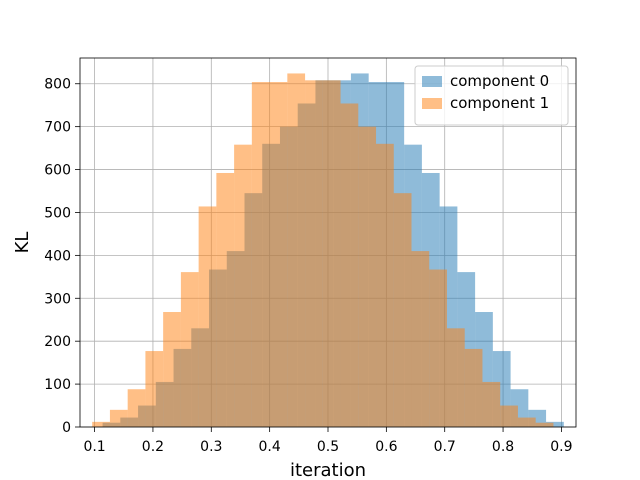 The image size is (640, 480). What do you see at coordinates (386, 447) in the screenshot?
I see `x-tick-label: 0.6` at bounding box center [386, 447].